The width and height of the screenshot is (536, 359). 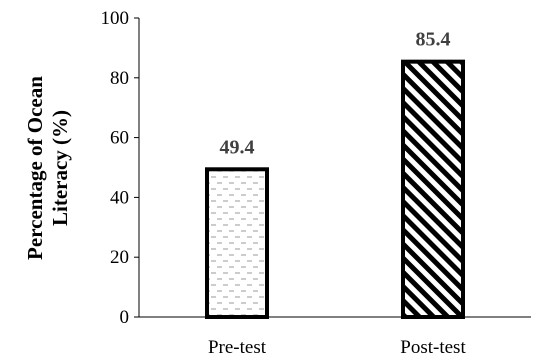 I want to click on y-axis-title-line-1: Percentage of Ocean, so click(x=35, y=168).